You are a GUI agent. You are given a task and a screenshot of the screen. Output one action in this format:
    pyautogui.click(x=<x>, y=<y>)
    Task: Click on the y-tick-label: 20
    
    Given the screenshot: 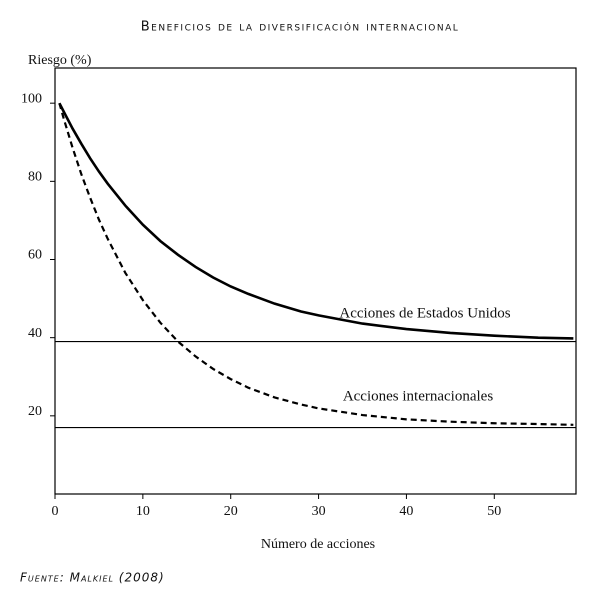 What is the action you would take?
    pyautogui.click(x=35, y=411)
    